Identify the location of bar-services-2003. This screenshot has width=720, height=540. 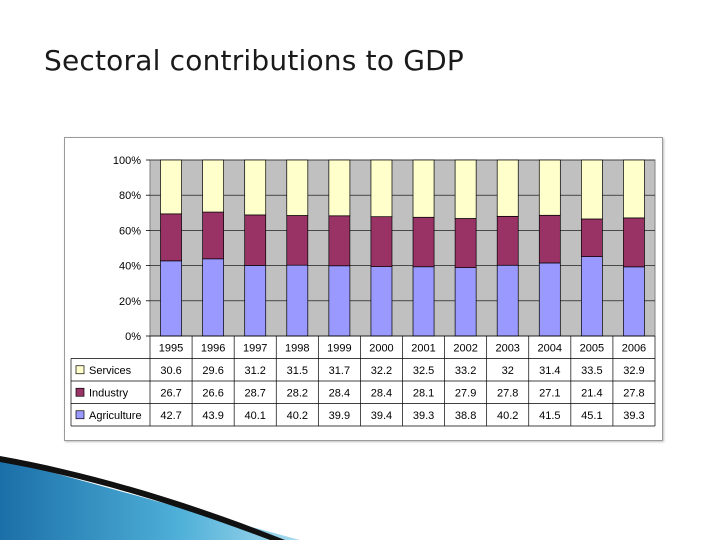
(507, 188).